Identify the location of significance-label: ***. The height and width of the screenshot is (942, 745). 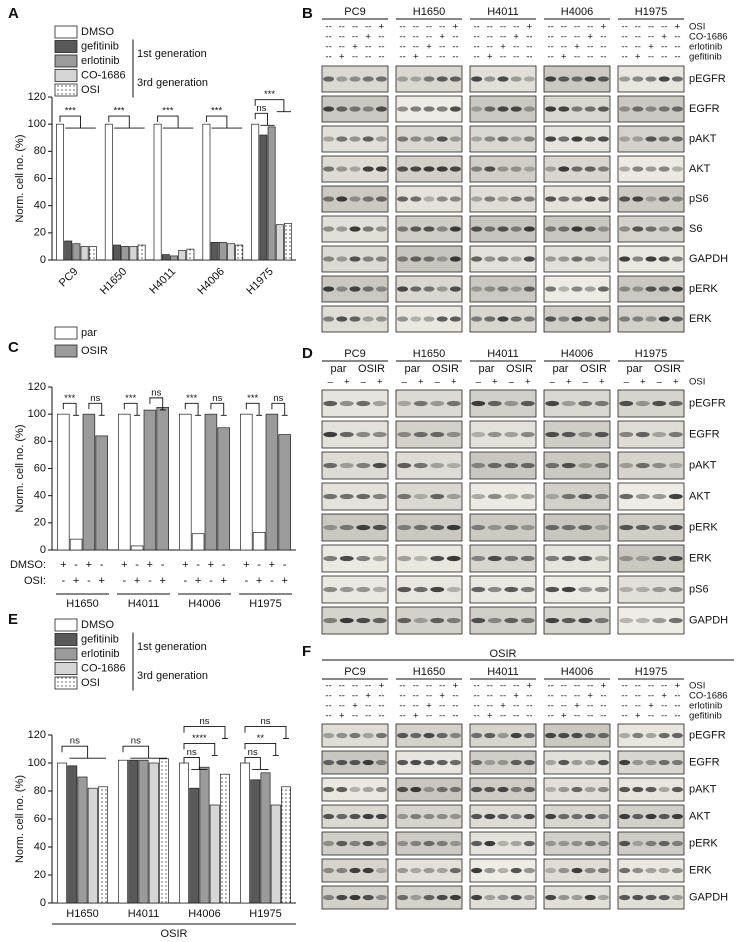
(269, 94).